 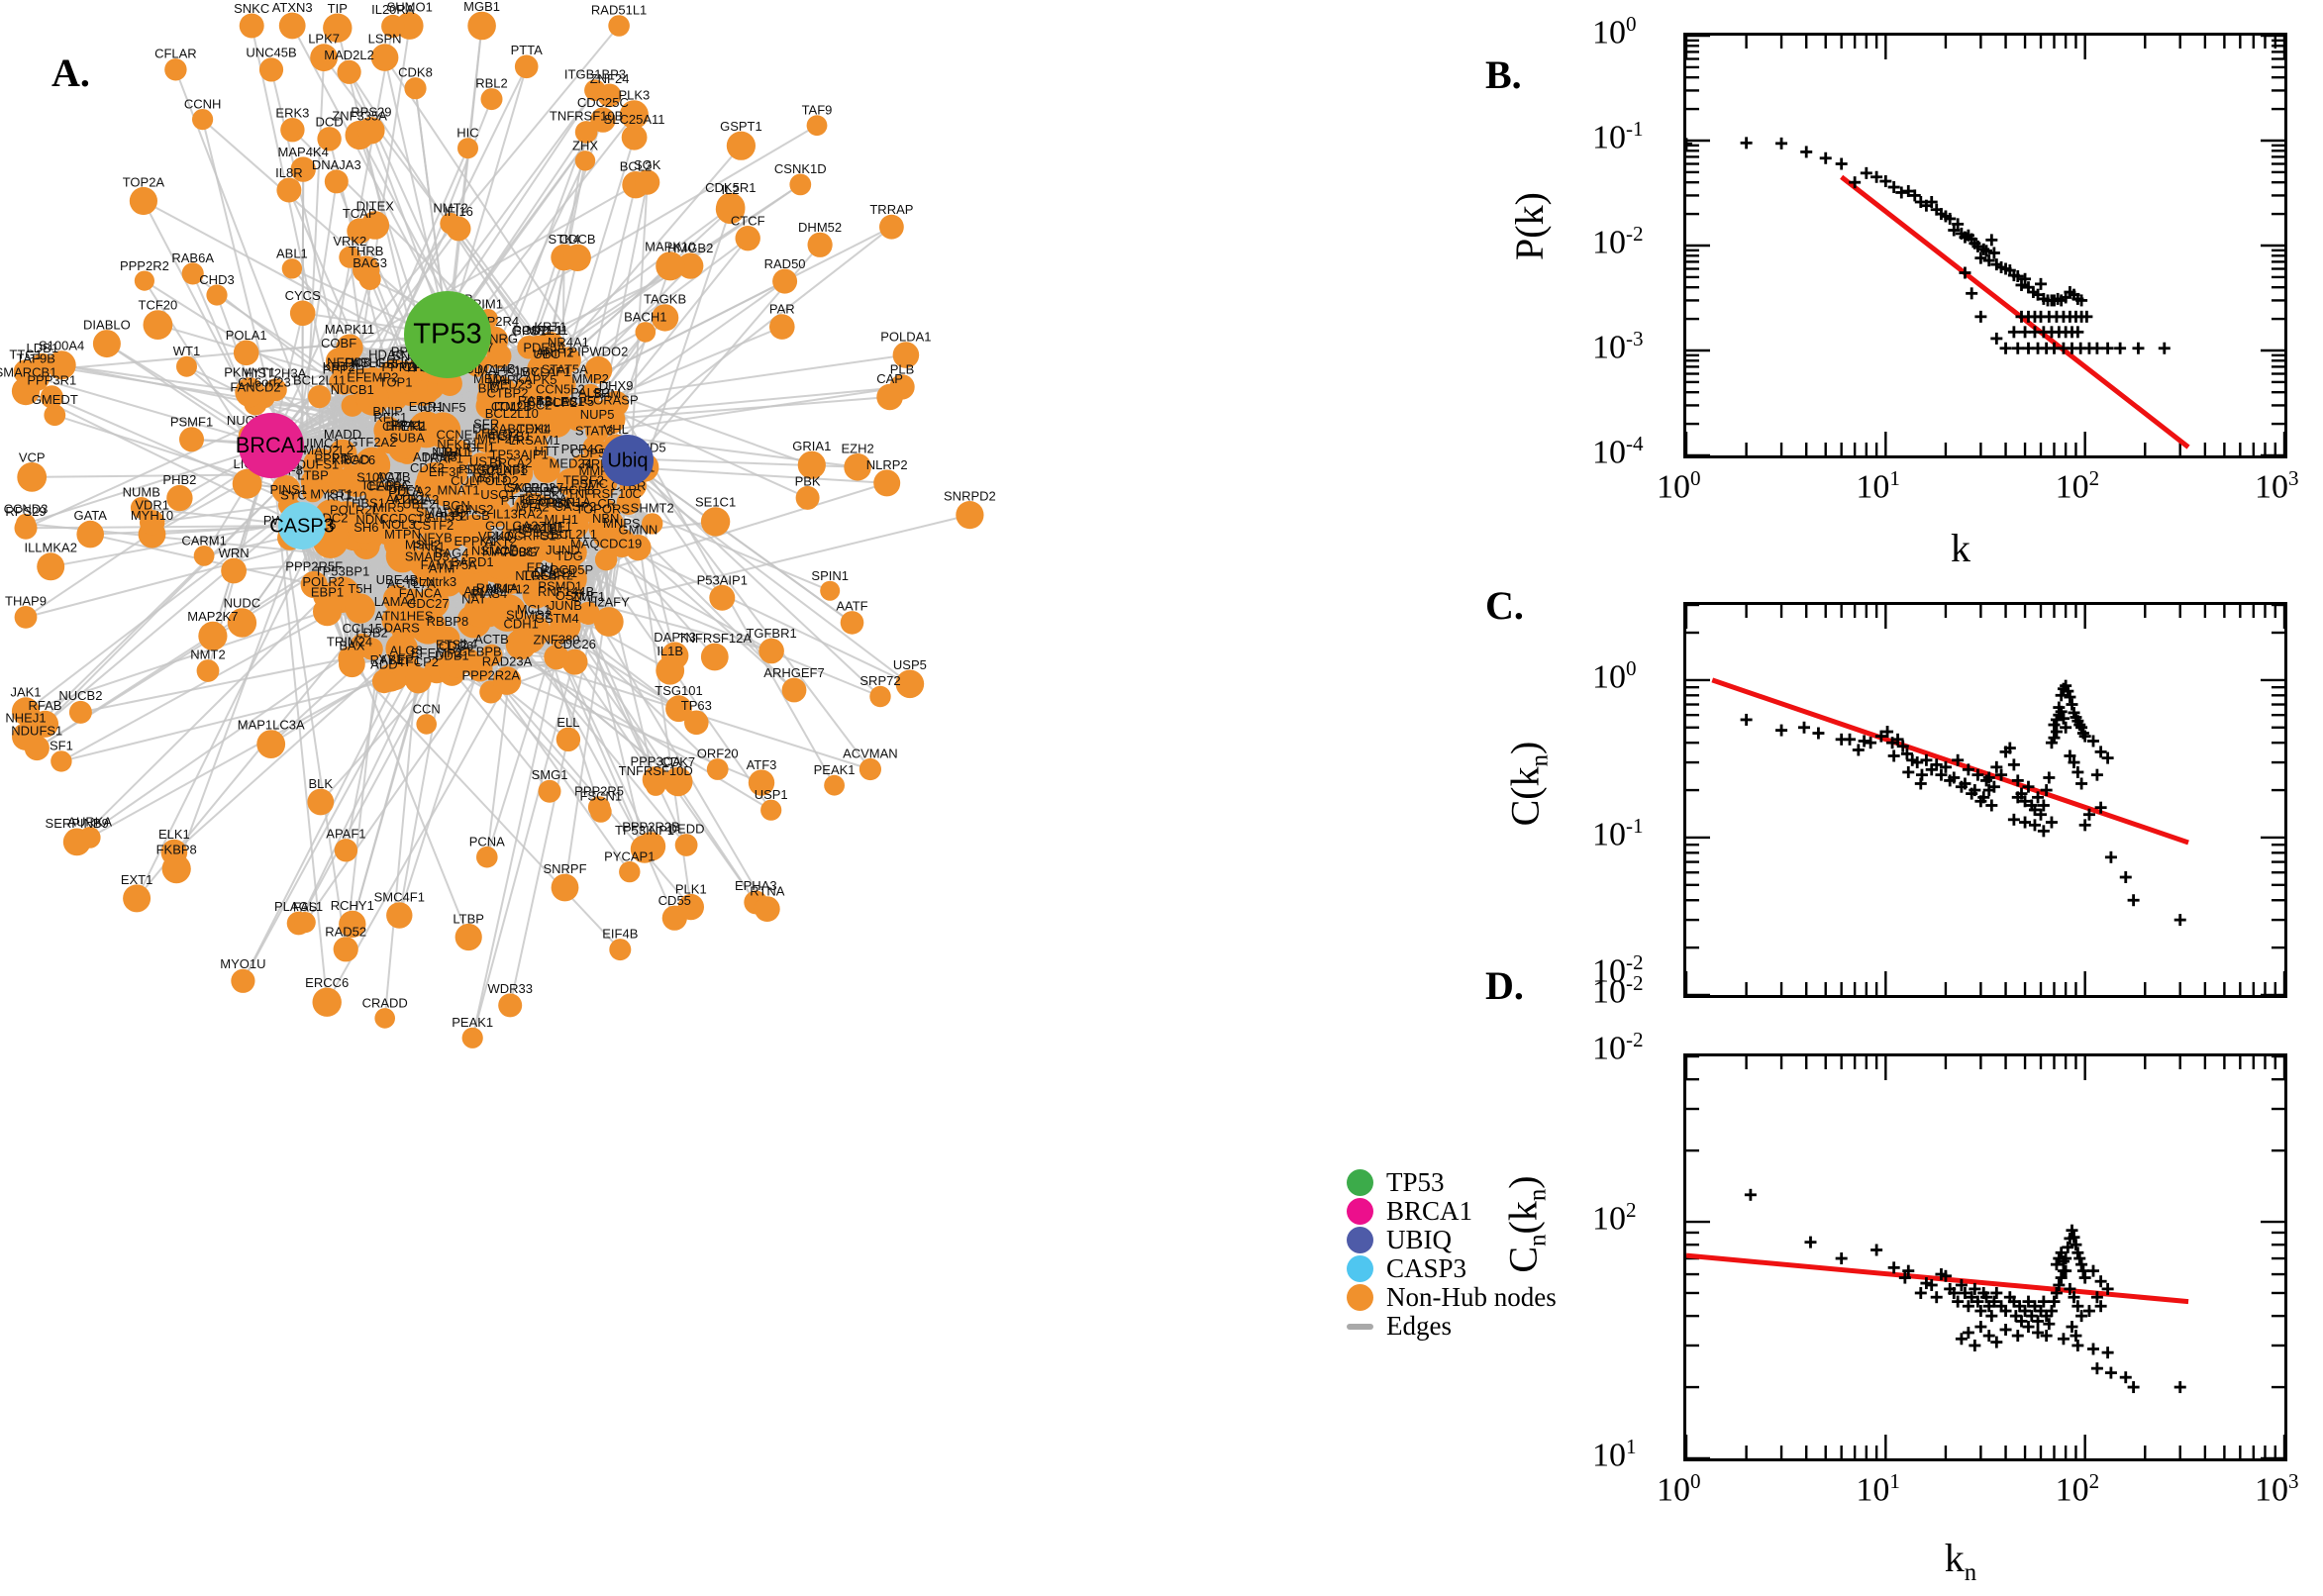 What do you see at coordinates (628, 460) in the screenshot?
I see `network-hub-ubiq` at bounding box center [628, 460].